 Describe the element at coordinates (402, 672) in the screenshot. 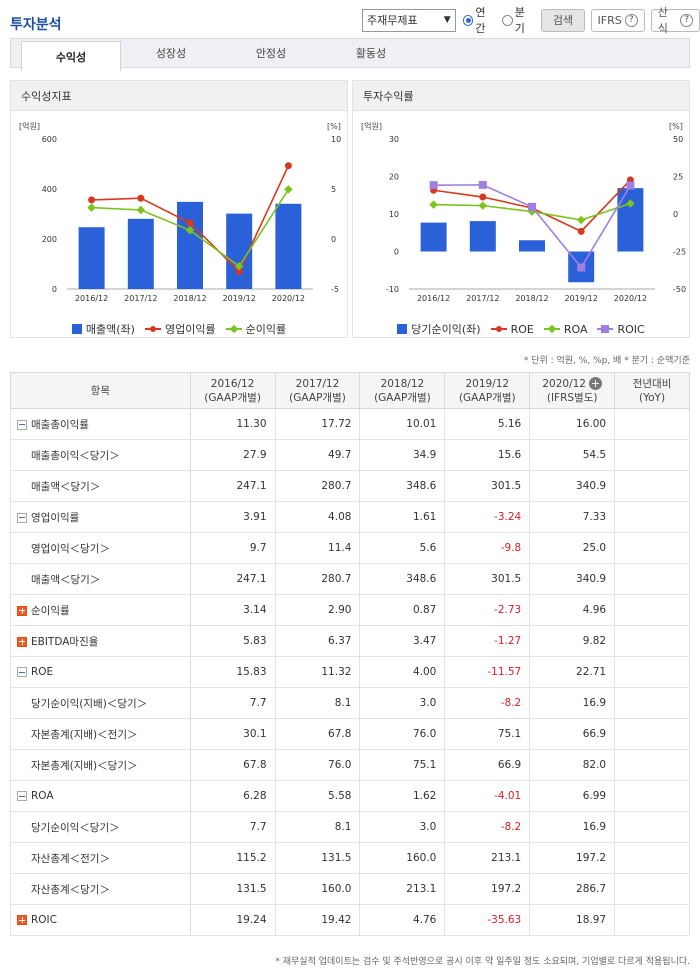

I see `table-cell: 4.00` at that location.